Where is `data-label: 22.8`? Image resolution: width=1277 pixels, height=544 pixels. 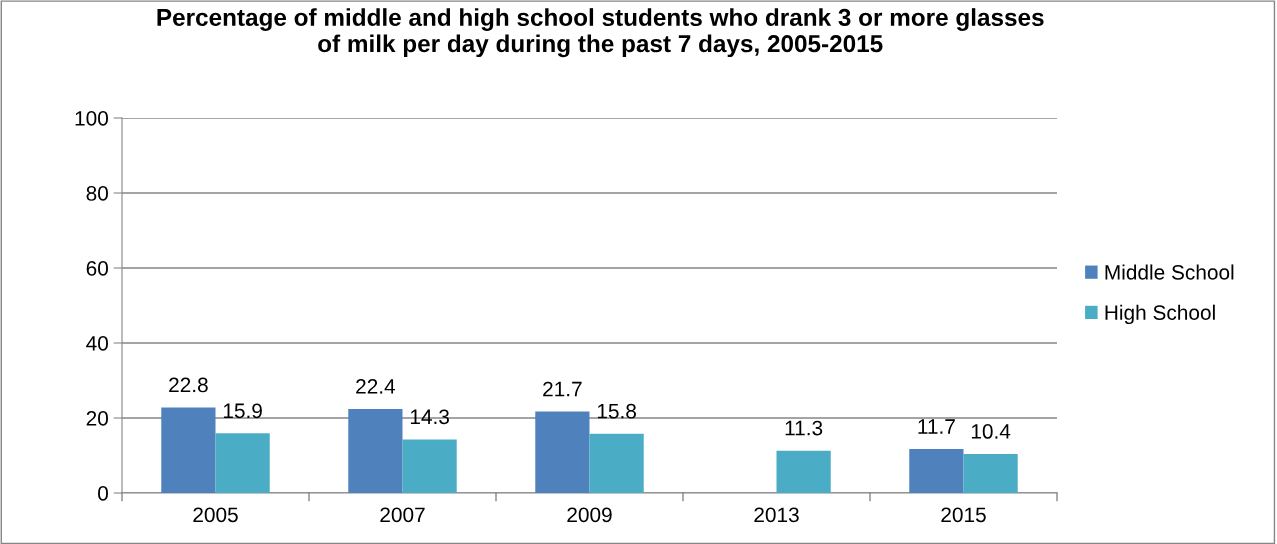 data-label: 22.8 is located at coordinates (188, 385).